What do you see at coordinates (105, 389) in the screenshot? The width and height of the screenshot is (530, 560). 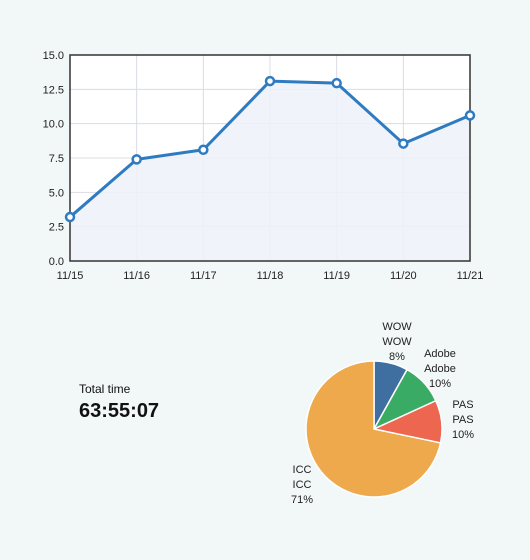 I see `total-time-label: Total time` at bounding box center [105, 389].